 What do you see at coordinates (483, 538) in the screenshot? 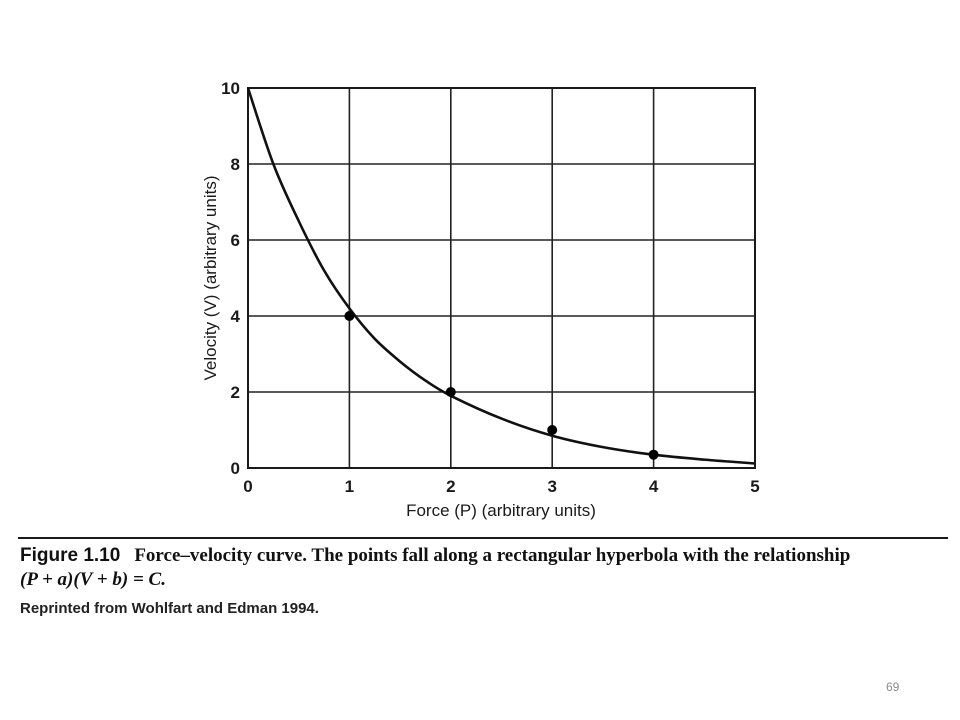
I see `caption-divider` at bounding box center [483, 538].